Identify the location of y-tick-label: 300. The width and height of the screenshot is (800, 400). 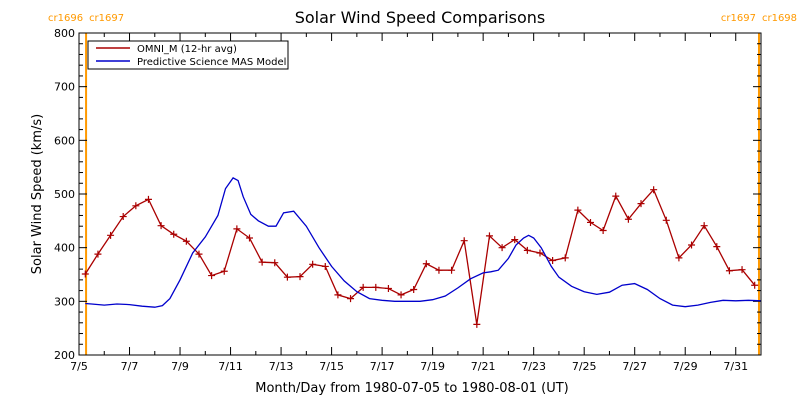
(64, 301).